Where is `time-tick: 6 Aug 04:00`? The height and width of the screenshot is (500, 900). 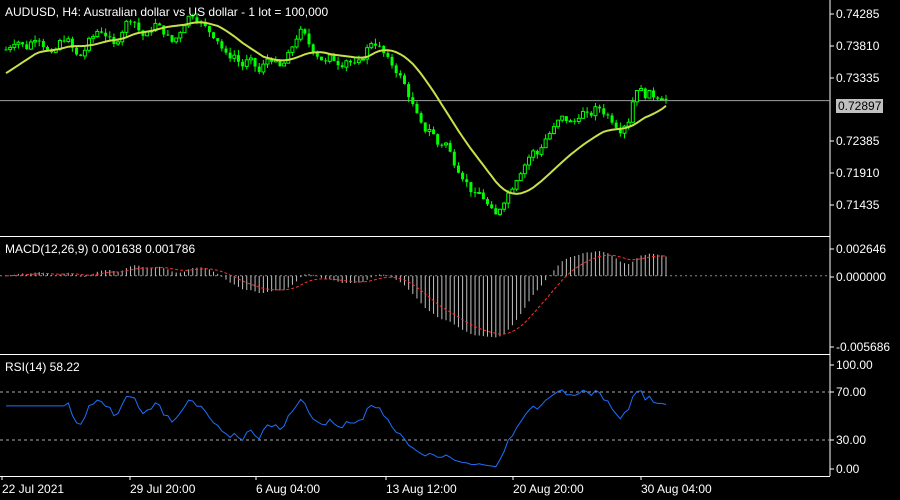
time-tick: 6 Aug 04:00 is located at coordinates (288, 489).